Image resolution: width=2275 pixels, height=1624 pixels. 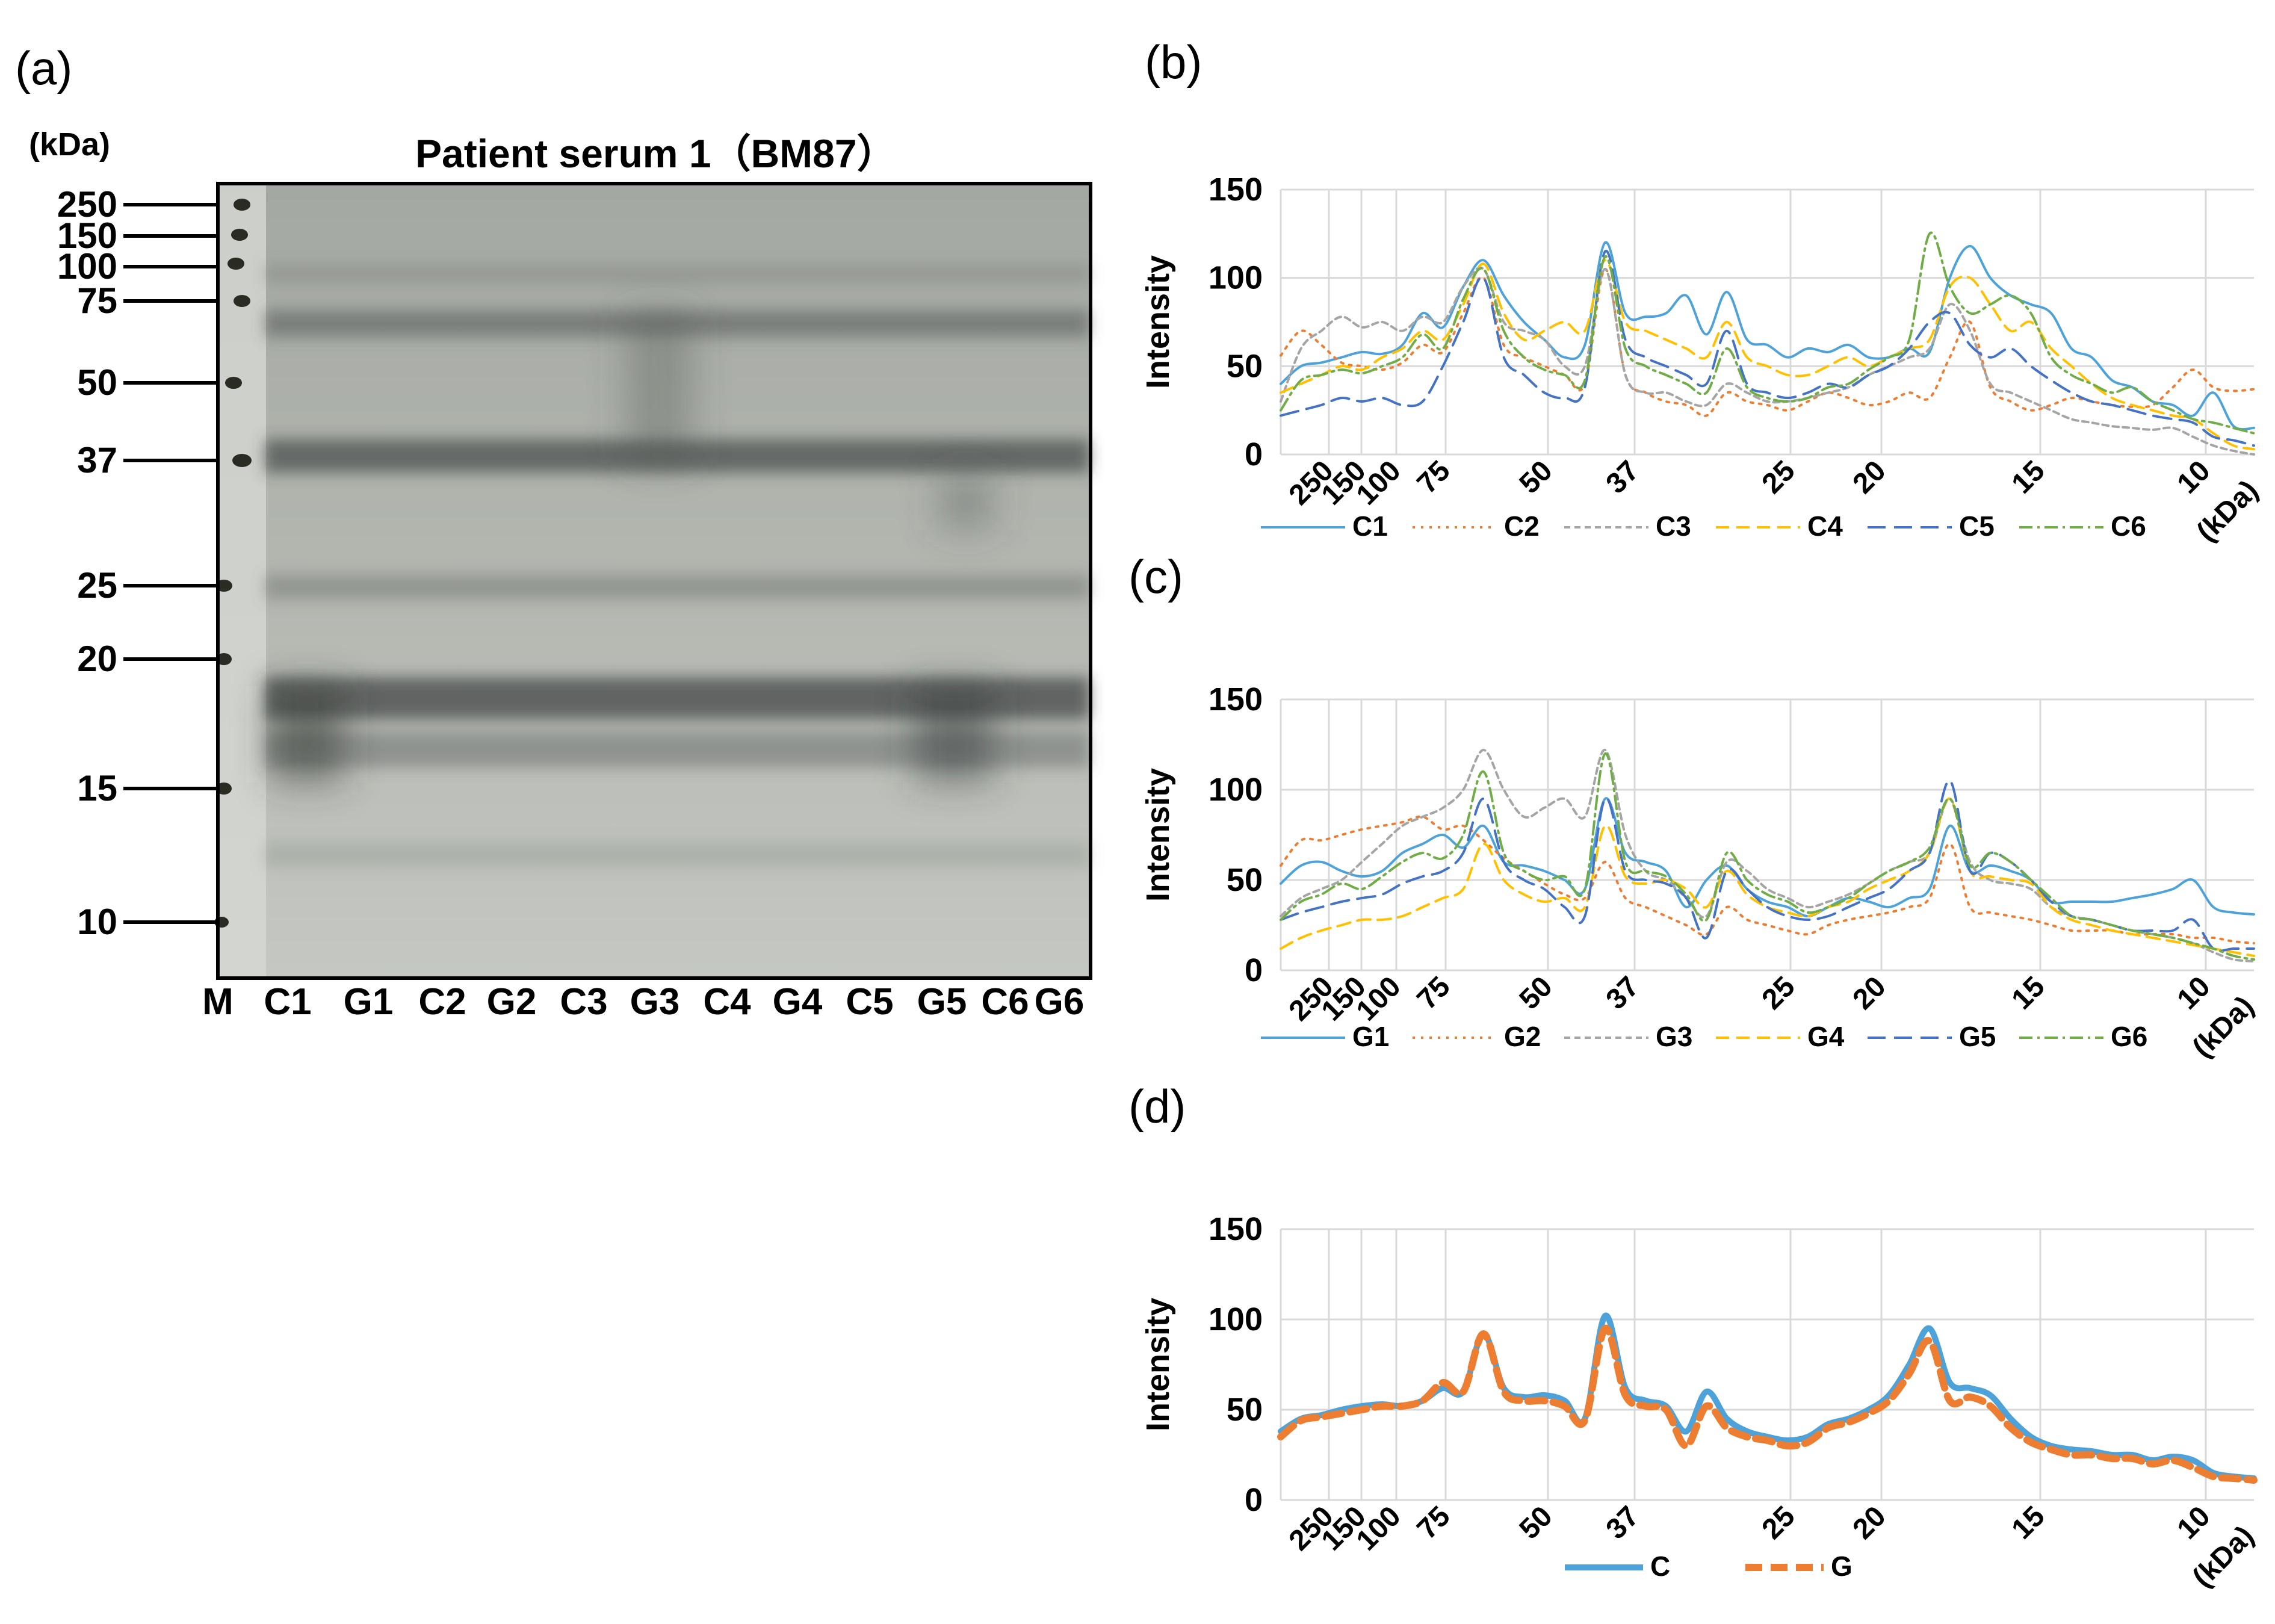 I want to click on series-line-C4, so click(x=1768, y=355).